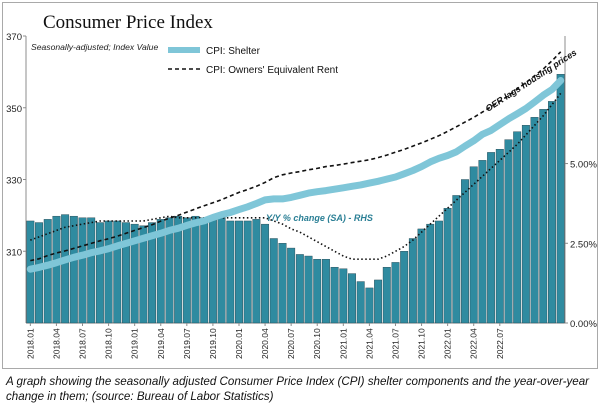  What do you see at coordinates (14, 252) in the screenshot?
I see `left-tick-label: 310` at bounding box center [14, 252].